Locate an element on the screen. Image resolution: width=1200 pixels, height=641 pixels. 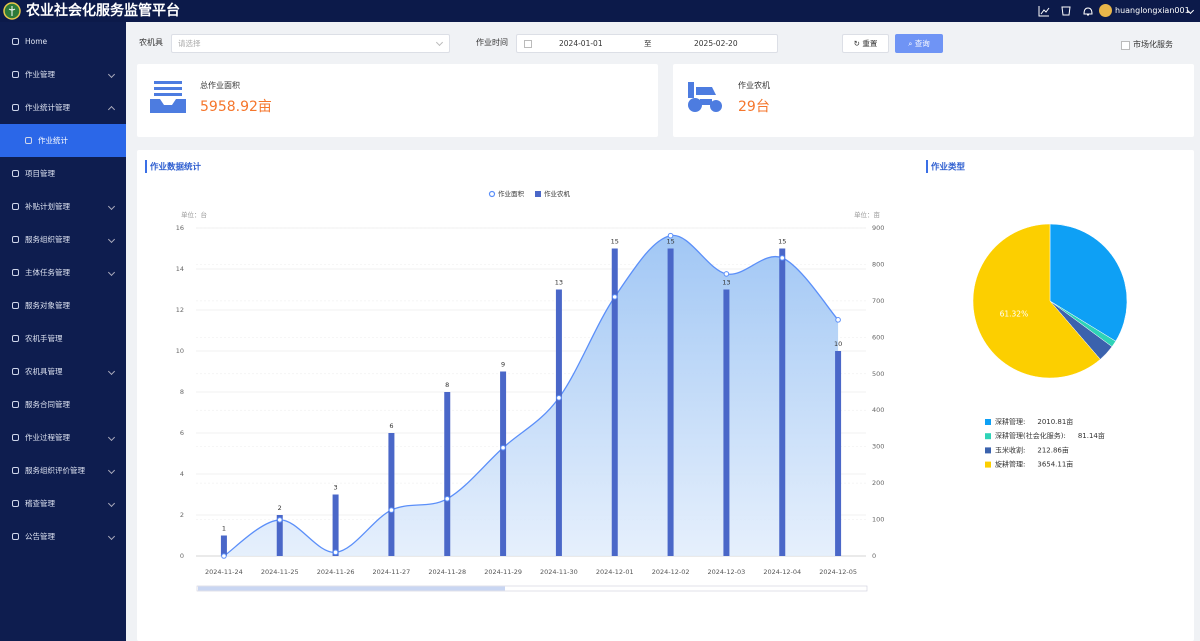
chart-title: 作业类型 is located at coordinates (948, 167).